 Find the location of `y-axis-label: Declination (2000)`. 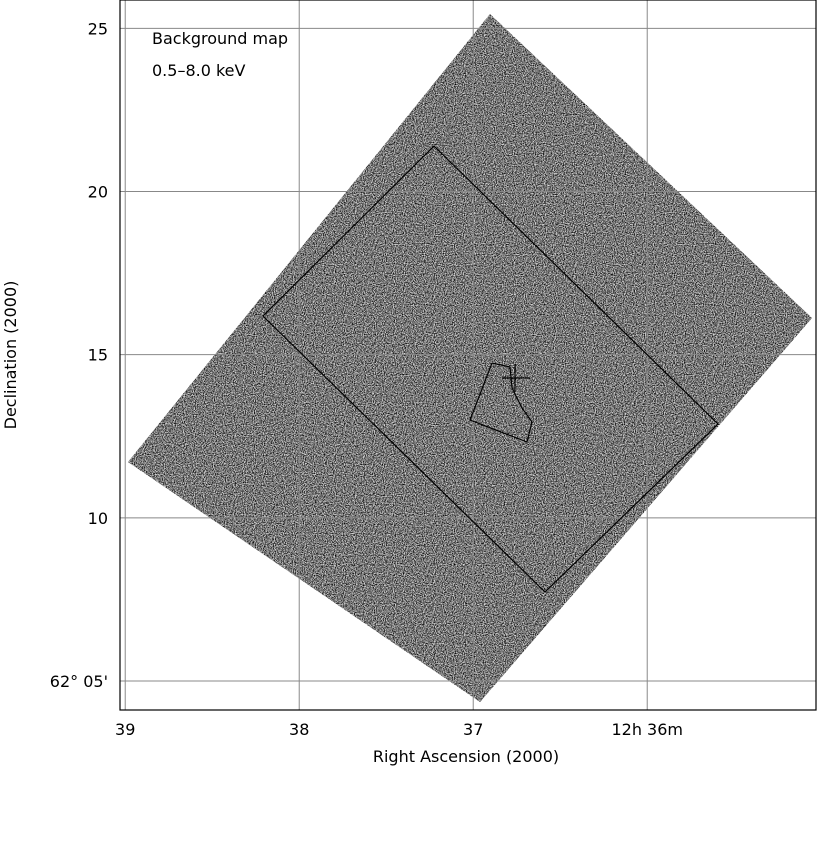

y-axis-label: Declination (2000) is located at coordinates (10, 355).